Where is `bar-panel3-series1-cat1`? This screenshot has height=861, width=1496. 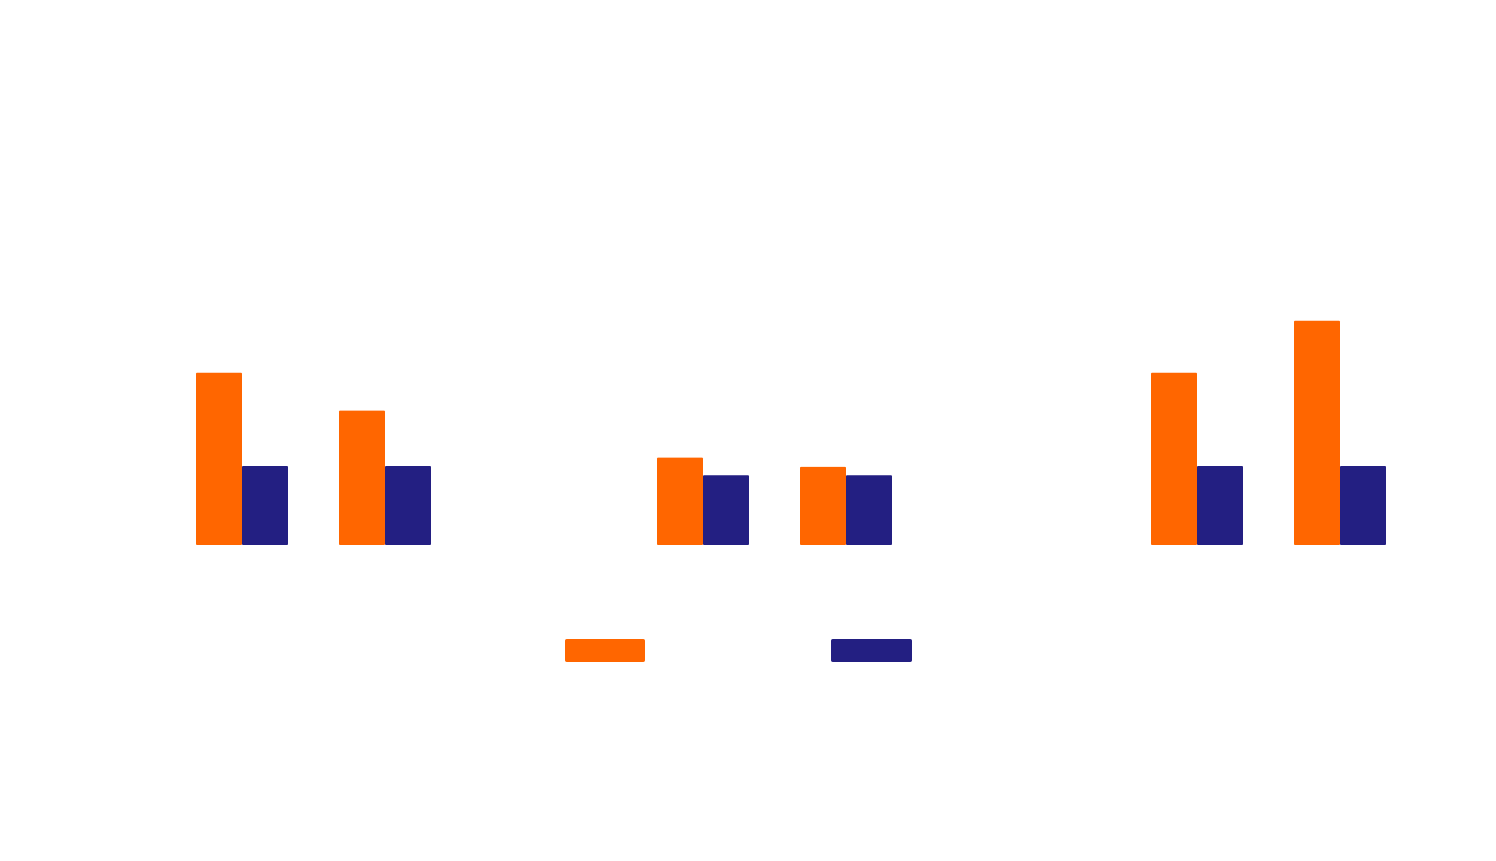 bar-panel3-series1-cat1 is located at coordinates (1174, 458).